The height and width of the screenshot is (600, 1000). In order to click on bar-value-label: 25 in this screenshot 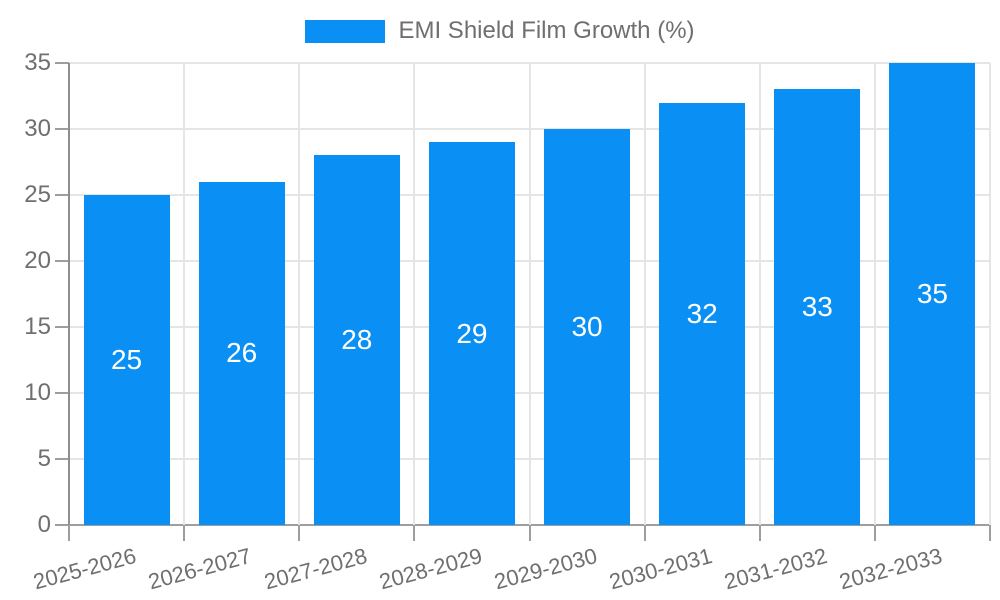, I will do `click(126, 359)`.